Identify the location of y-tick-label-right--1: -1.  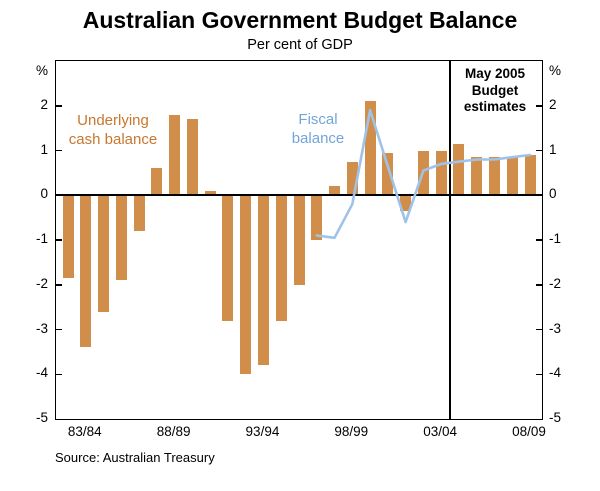
(555, 238).